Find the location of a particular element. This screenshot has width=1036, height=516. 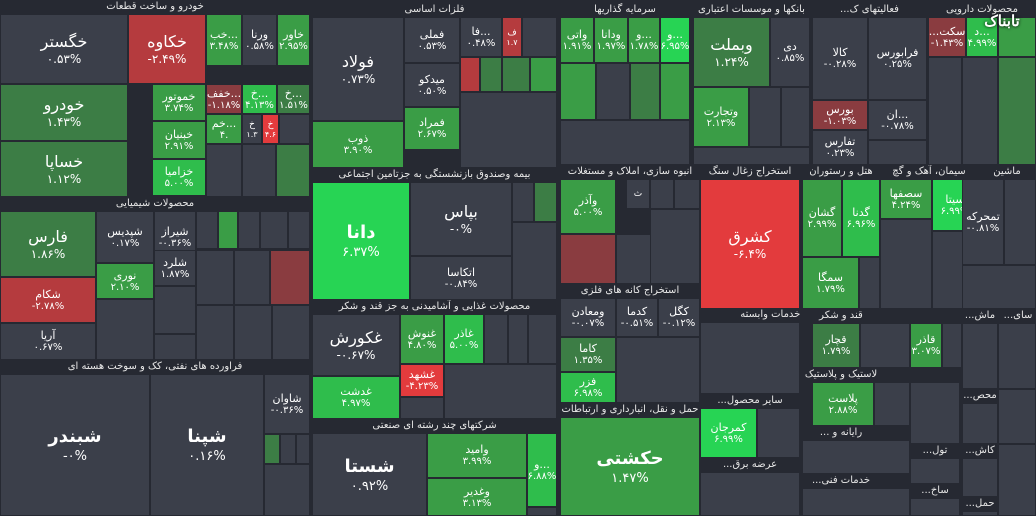

stock-tile: حکشتی ۱.۴۷% is located at coordinates (630, 466).